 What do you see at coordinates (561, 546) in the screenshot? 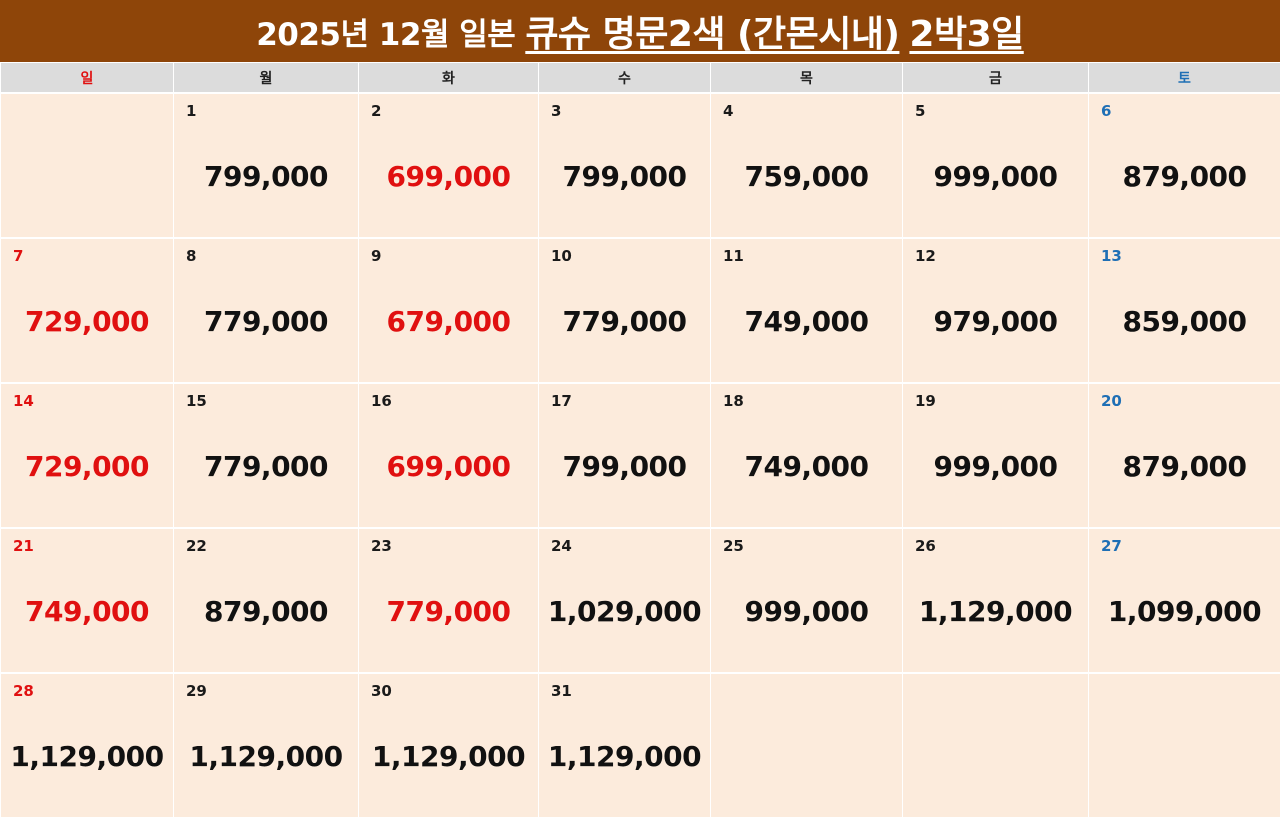
I see `day-number: 24` at bounding box center [561, 546].